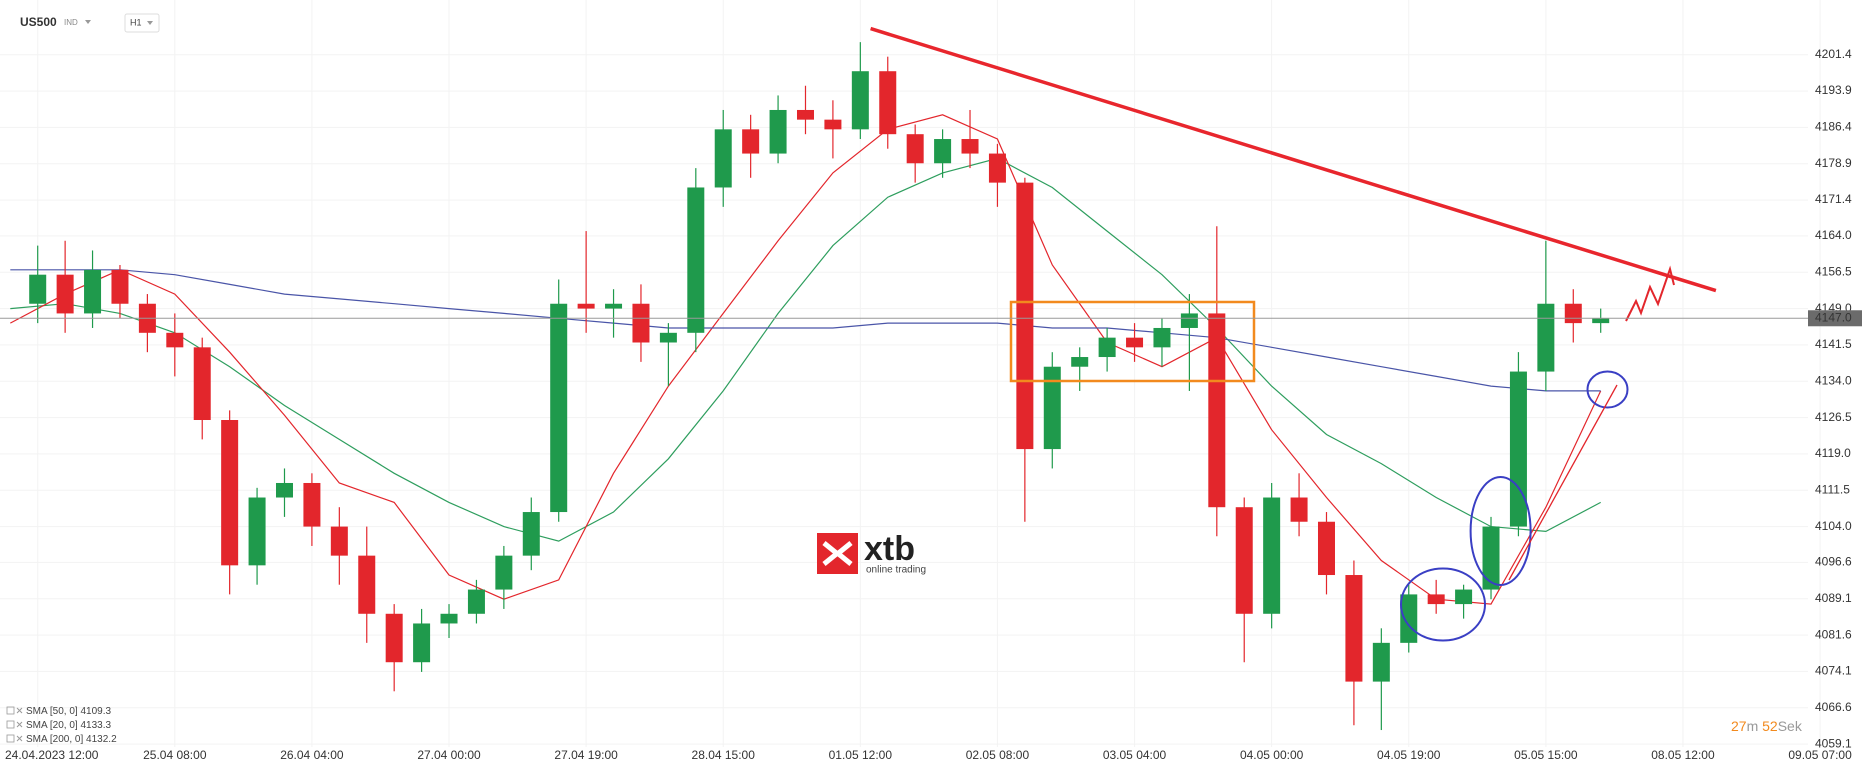 Image resolution: width=1866 pixels, height=767 pixels. What do you see at coordinates (724, 755) in the screenshot?
I see `x-tick-label: 28.04 15:00` at bounding box center [724, 755].